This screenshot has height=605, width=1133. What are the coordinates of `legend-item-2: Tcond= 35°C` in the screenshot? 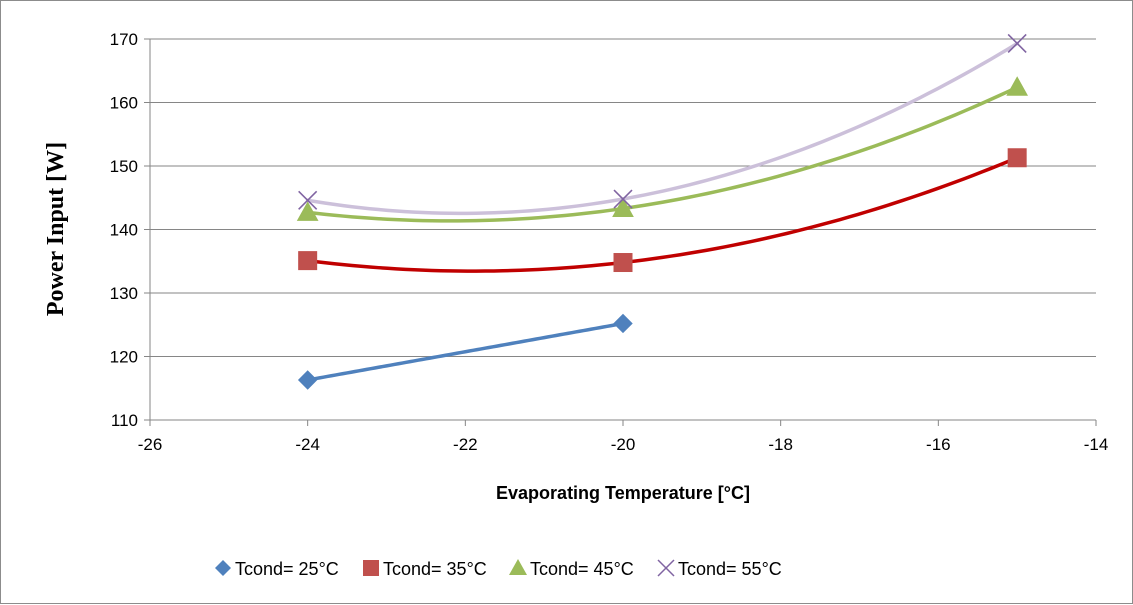 It's located at (425, 569).